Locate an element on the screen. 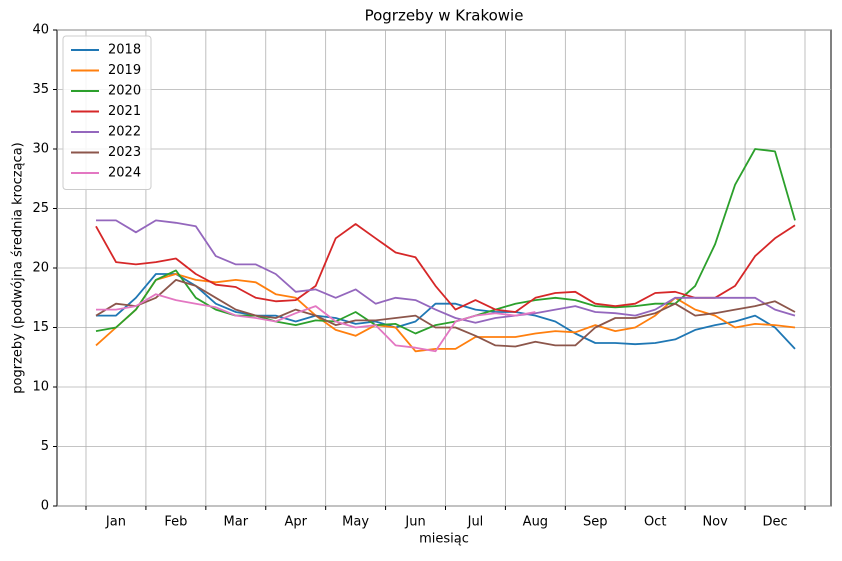  x-tick-label: Sep is located at coordinates (595, 522).